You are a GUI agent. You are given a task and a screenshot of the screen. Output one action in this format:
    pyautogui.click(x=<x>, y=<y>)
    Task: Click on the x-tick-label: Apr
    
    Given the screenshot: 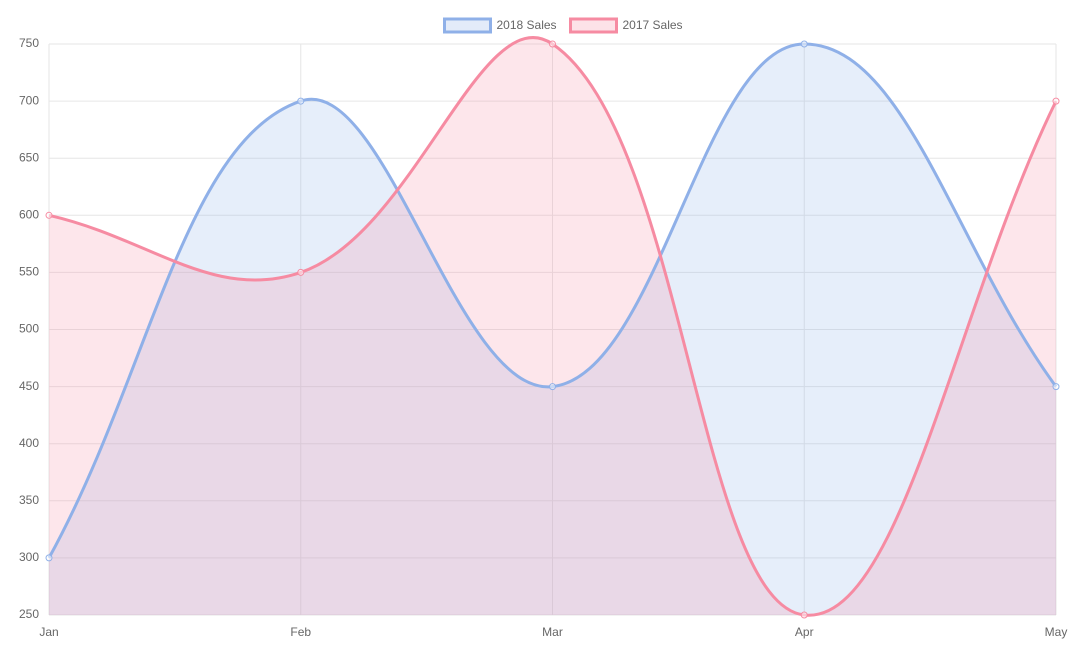 What is the action you would take?
    pyautogui.click(x=804, y=632)
    